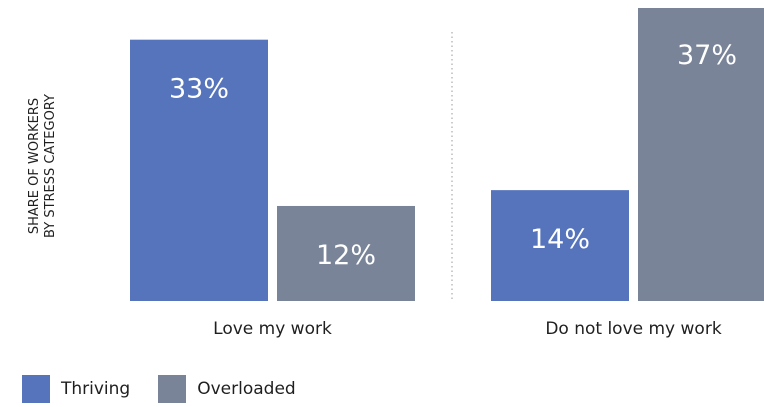 The width and height of the screenshot is (764, 407). I want to click on data-label-overloaded-1: 12%, so click(346, 255).